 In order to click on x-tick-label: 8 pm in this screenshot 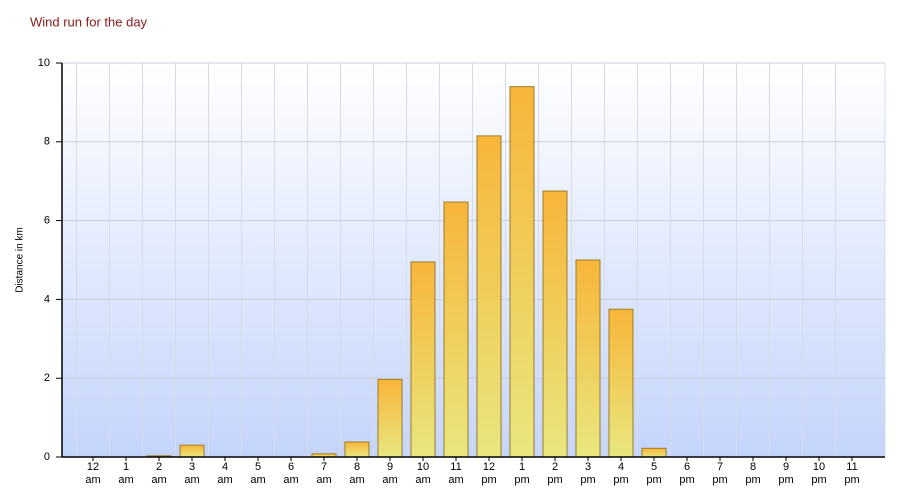, I will do `click(752, 473)`.